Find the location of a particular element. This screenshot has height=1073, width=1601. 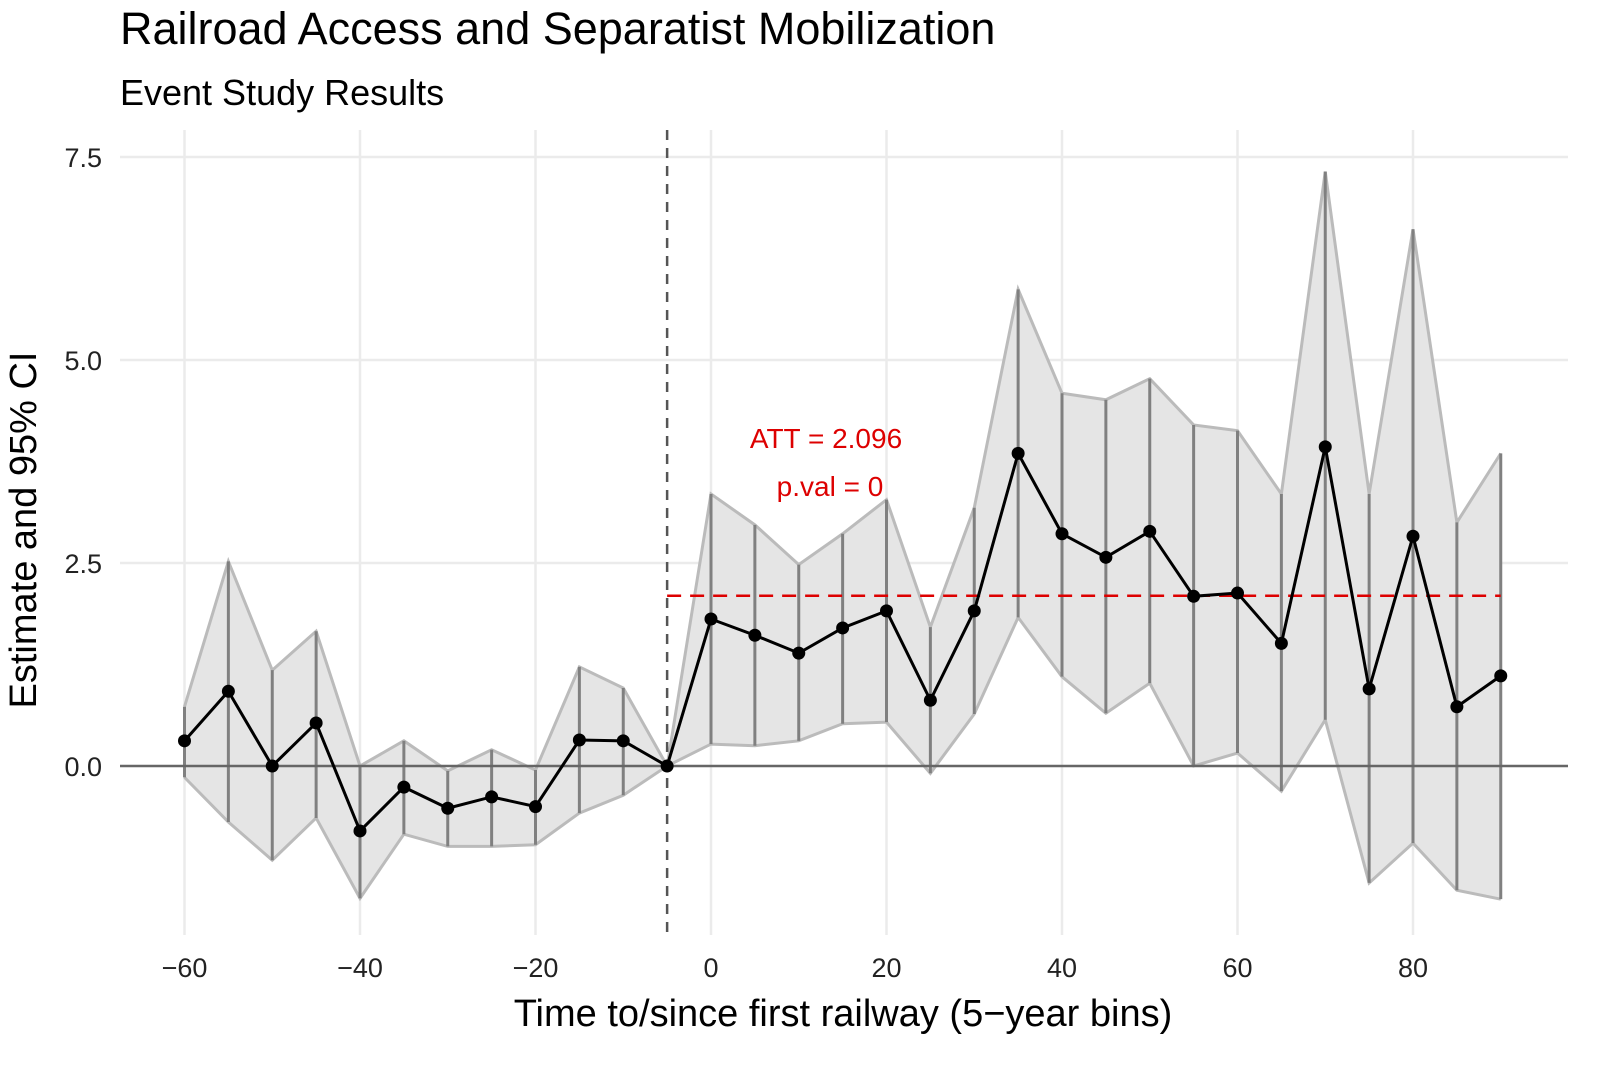

x-tick-label: 60 is located at coordinates (1237, 968).